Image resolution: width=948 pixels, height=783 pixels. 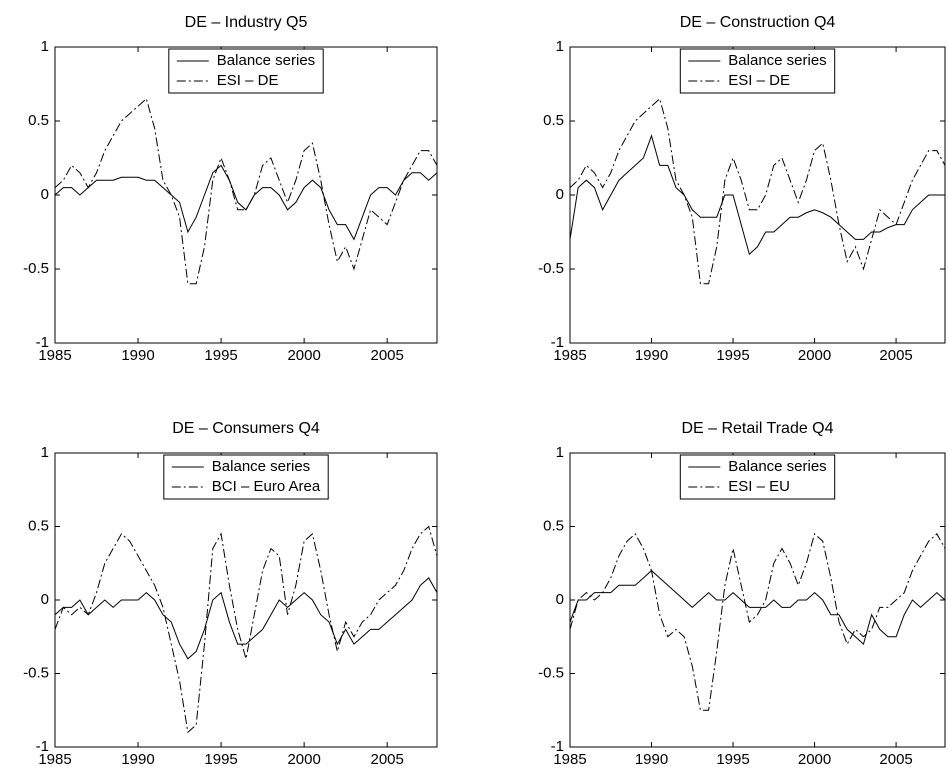 I want to click on chart-title: DE – Construction Q4, so click(x=758, y=22).